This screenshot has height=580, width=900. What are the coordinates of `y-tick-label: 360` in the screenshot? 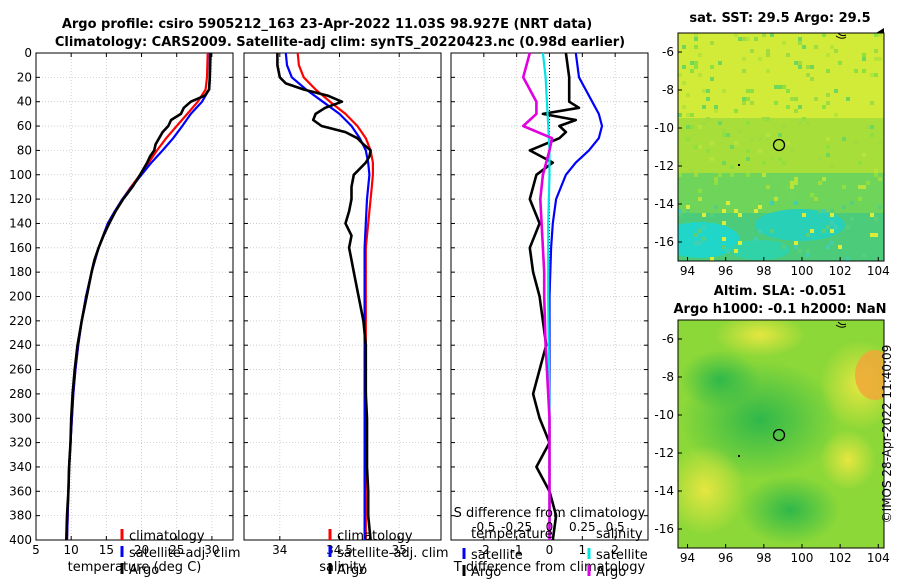 It's located at (20, 491).